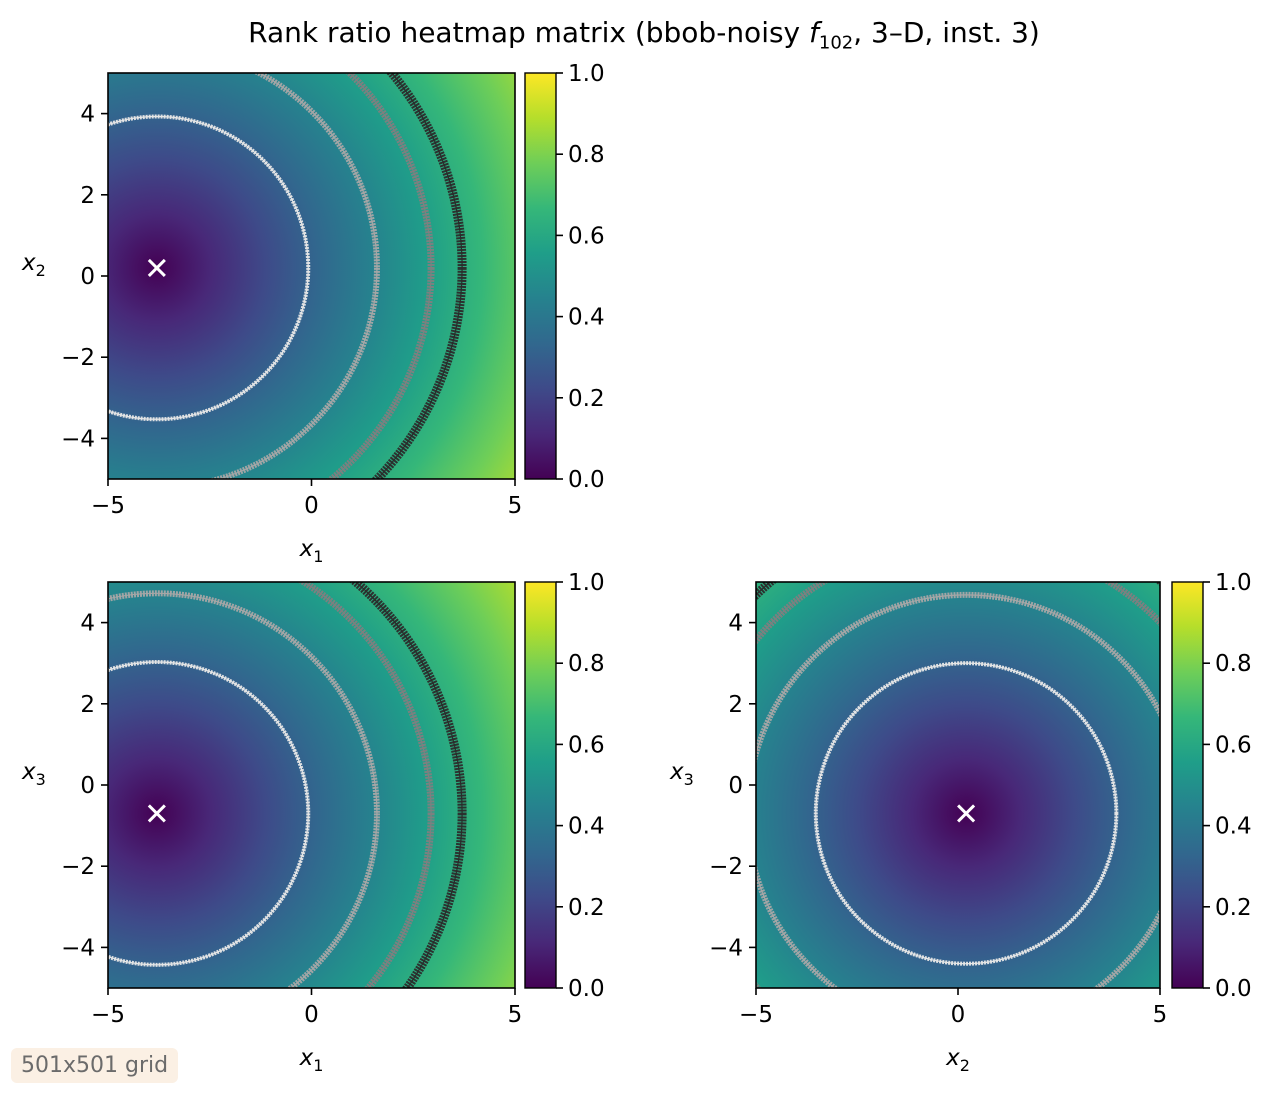 Image resolution: width=1288 pixels, height=1102 pixels. What do you see at coordinates (41, 270) in the screenshot?
I see `y-axis-label-sub: 2` at bounding box center [41, 270].